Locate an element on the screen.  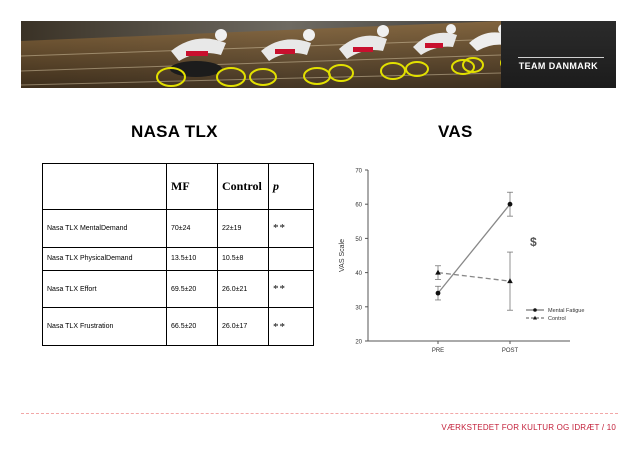
header-cell-label is located at coordinates (104, 186).